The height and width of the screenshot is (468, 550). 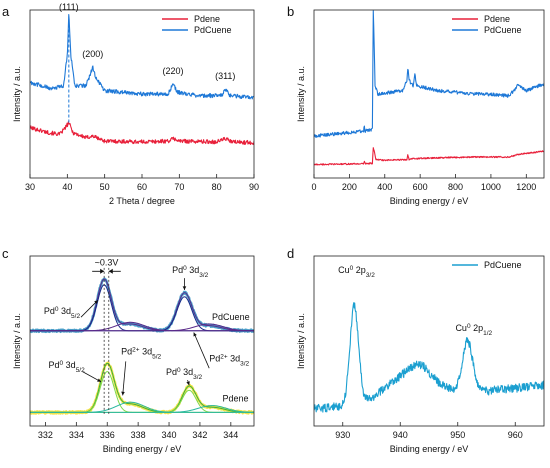 I want to click on x-tick-label: 930, so click(x=342, y=435).